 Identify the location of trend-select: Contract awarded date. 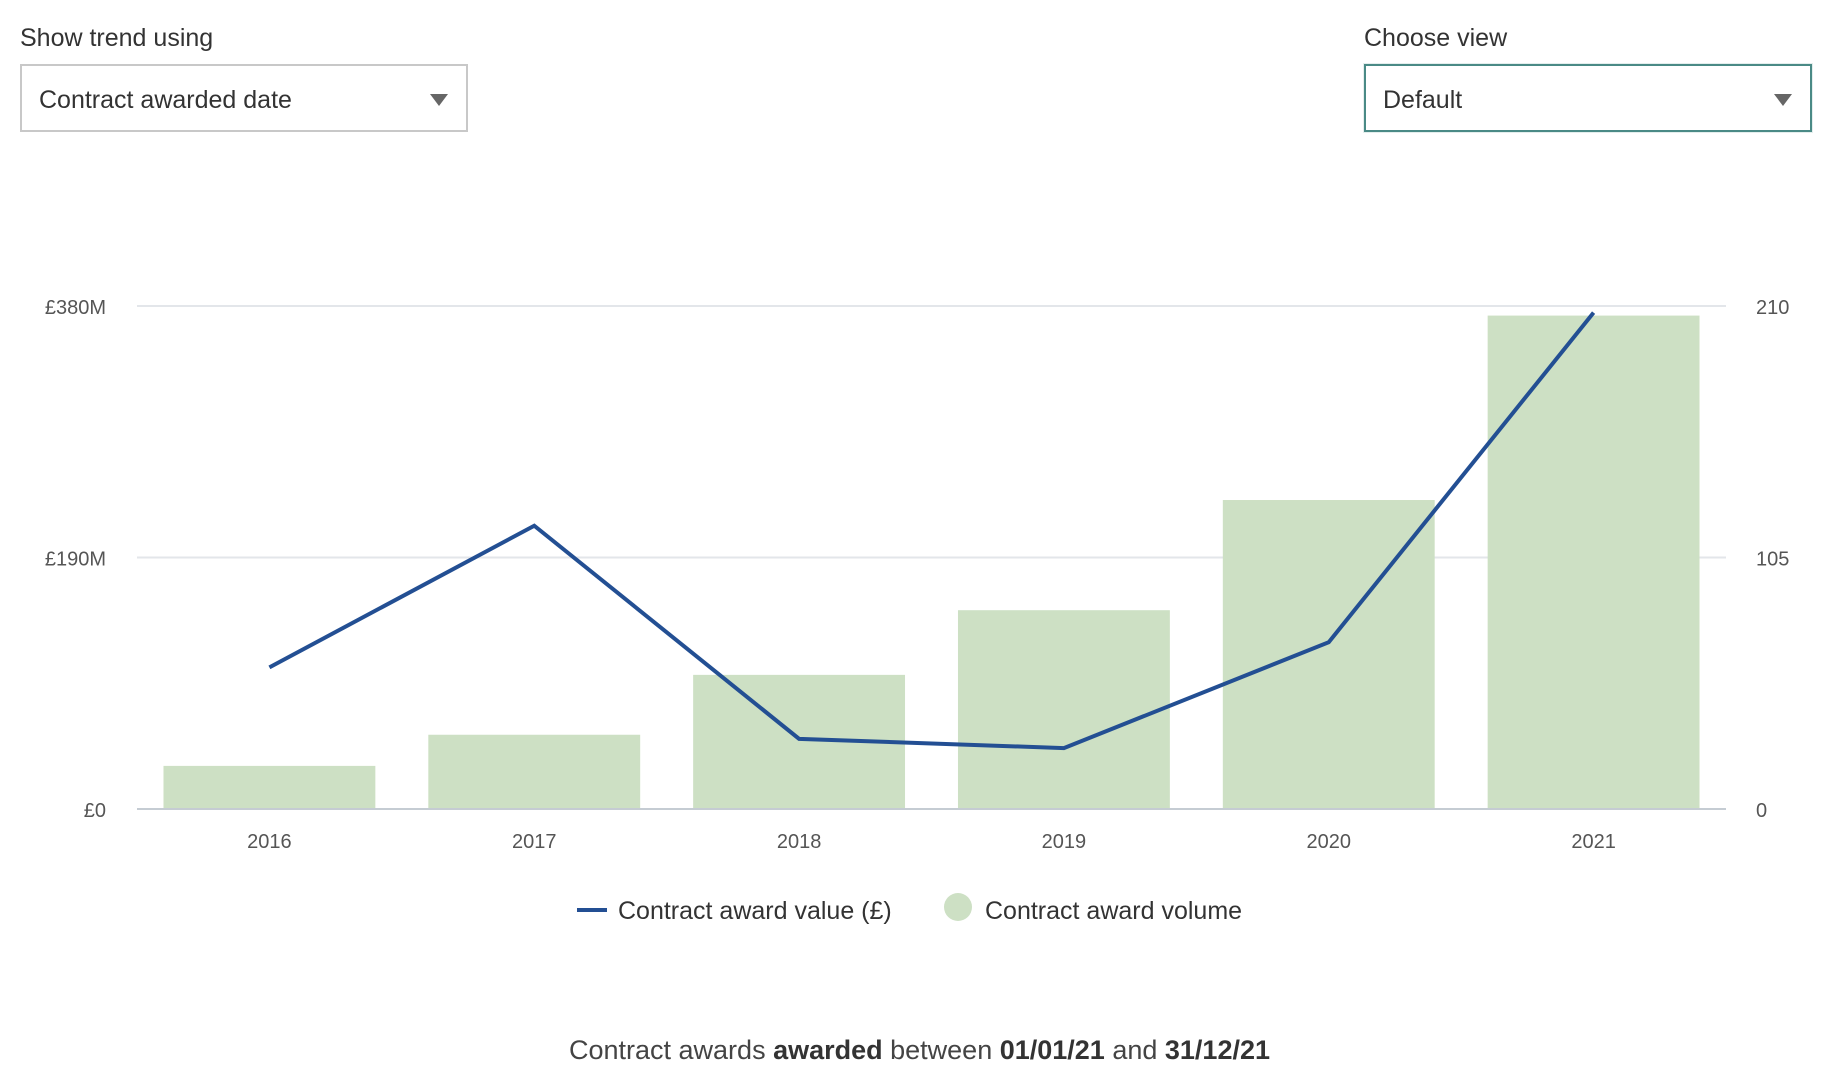
(244, 98).